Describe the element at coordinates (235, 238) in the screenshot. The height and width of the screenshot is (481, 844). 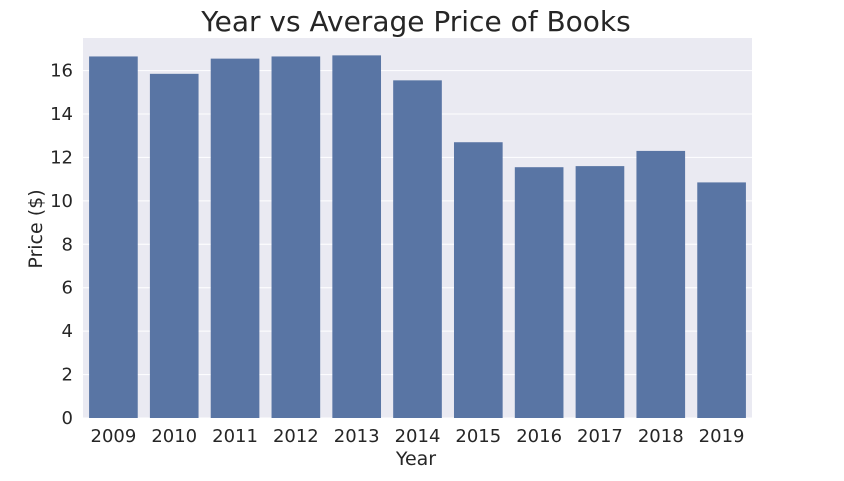
I see `bar-2011` at that location.